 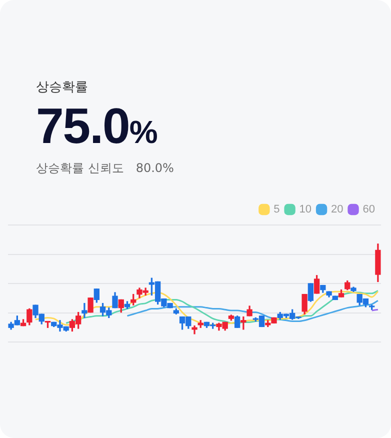 I want to click on text: 75.0%, so click(x=96, y=126).